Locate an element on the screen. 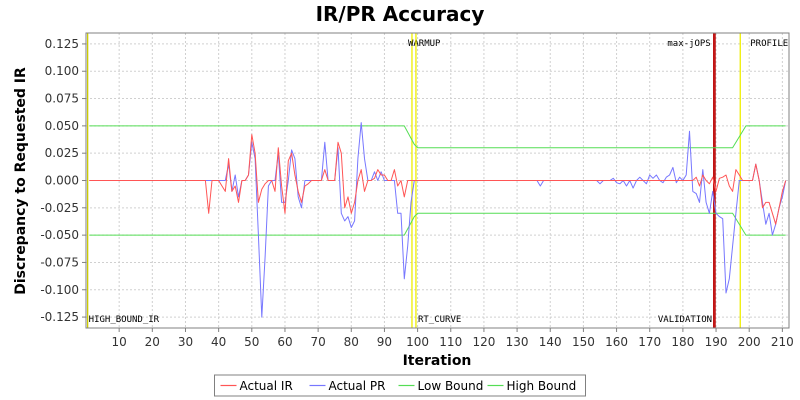 This screenshot has height=400, width=800. event-marker-label: VALIDATION is located at coordinates (685, 320).